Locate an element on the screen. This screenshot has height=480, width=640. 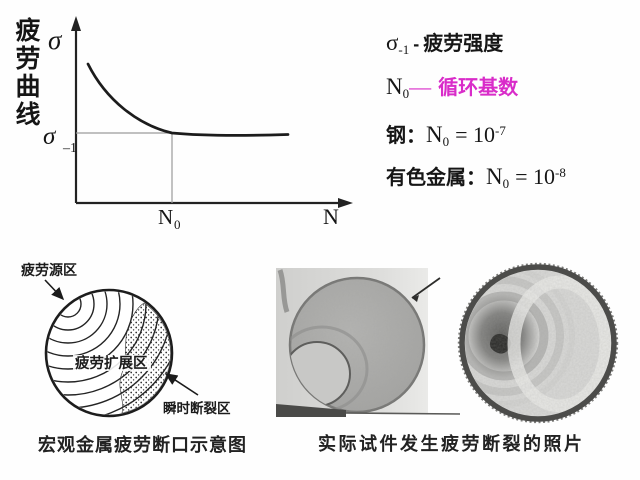
cycle-base-label: N0 is located at coordinates (169, 218).